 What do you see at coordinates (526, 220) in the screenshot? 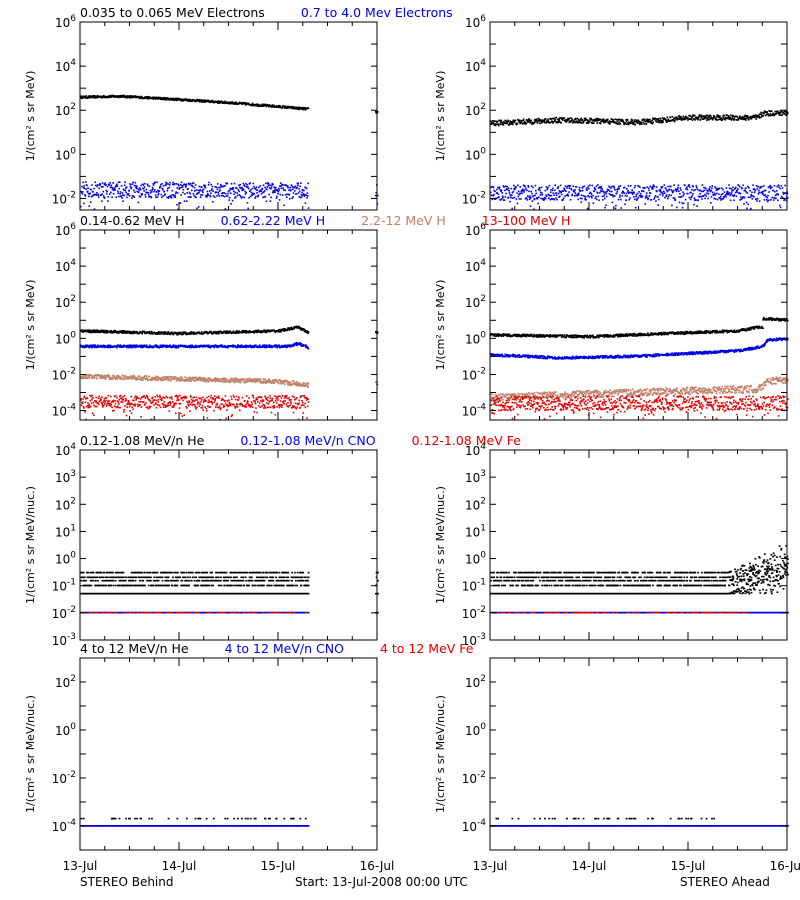
I see `legend-entry: 13-100 MeV H` at bounding box center [526, 220].